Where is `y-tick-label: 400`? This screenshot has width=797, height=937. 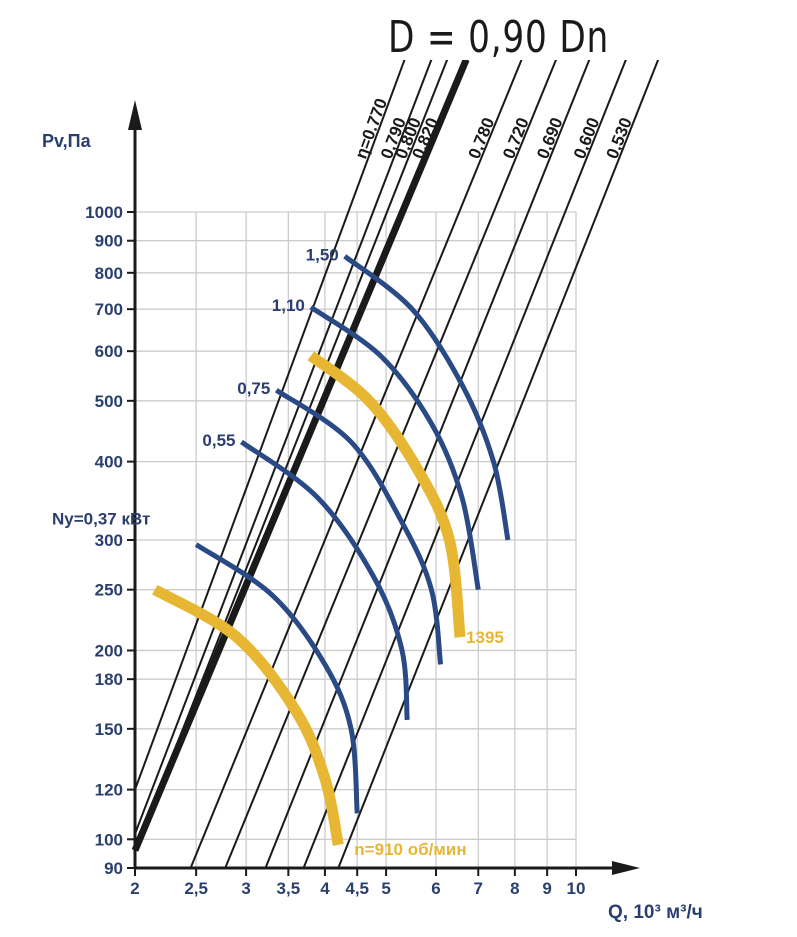 y-tick-label: 400 is located at coordinates (109, 462).